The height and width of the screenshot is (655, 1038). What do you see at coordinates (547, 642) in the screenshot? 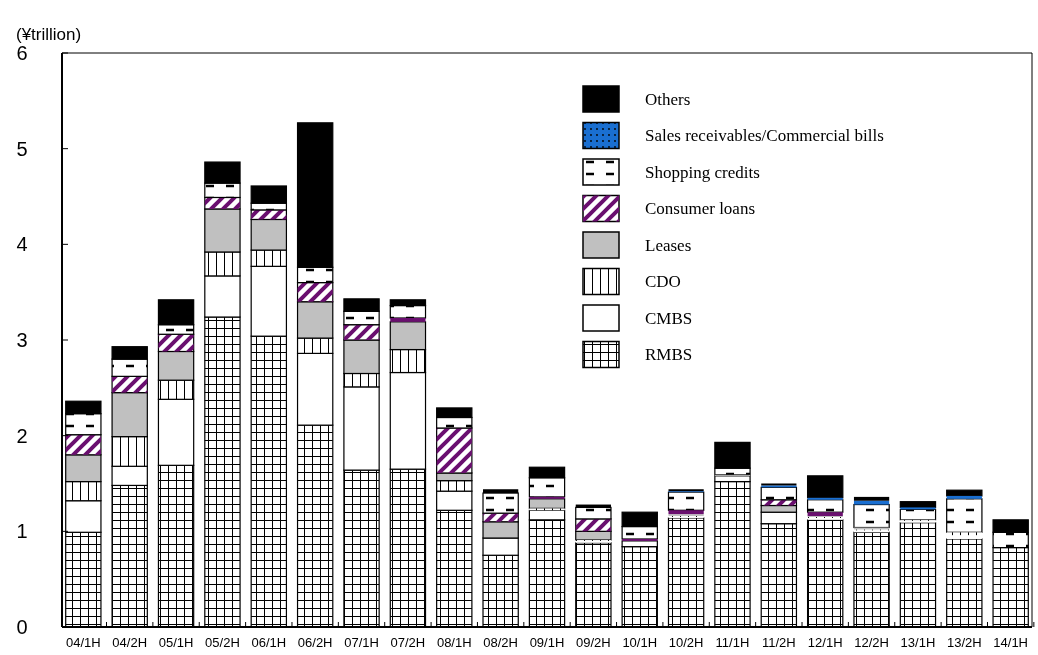
I see `x-tick-label: 09/1H` at bounding box center [547, 642].